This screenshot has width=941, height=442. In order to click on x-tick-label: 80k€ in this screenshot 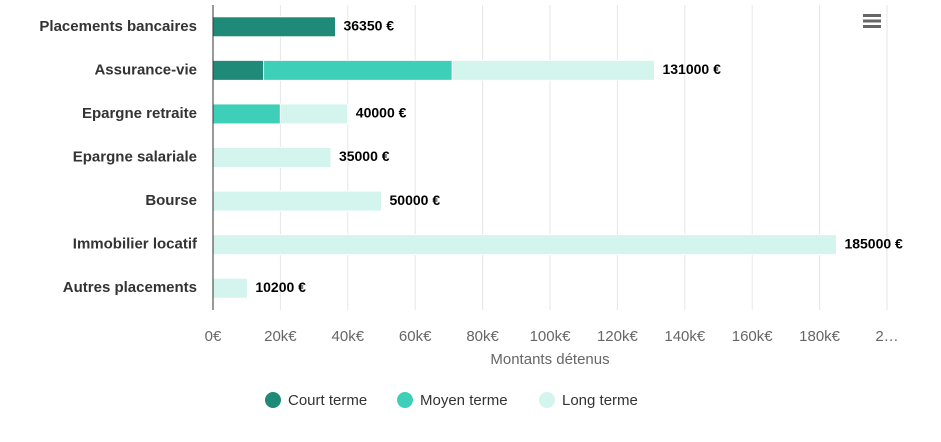, I will do `click(482, 336)`.